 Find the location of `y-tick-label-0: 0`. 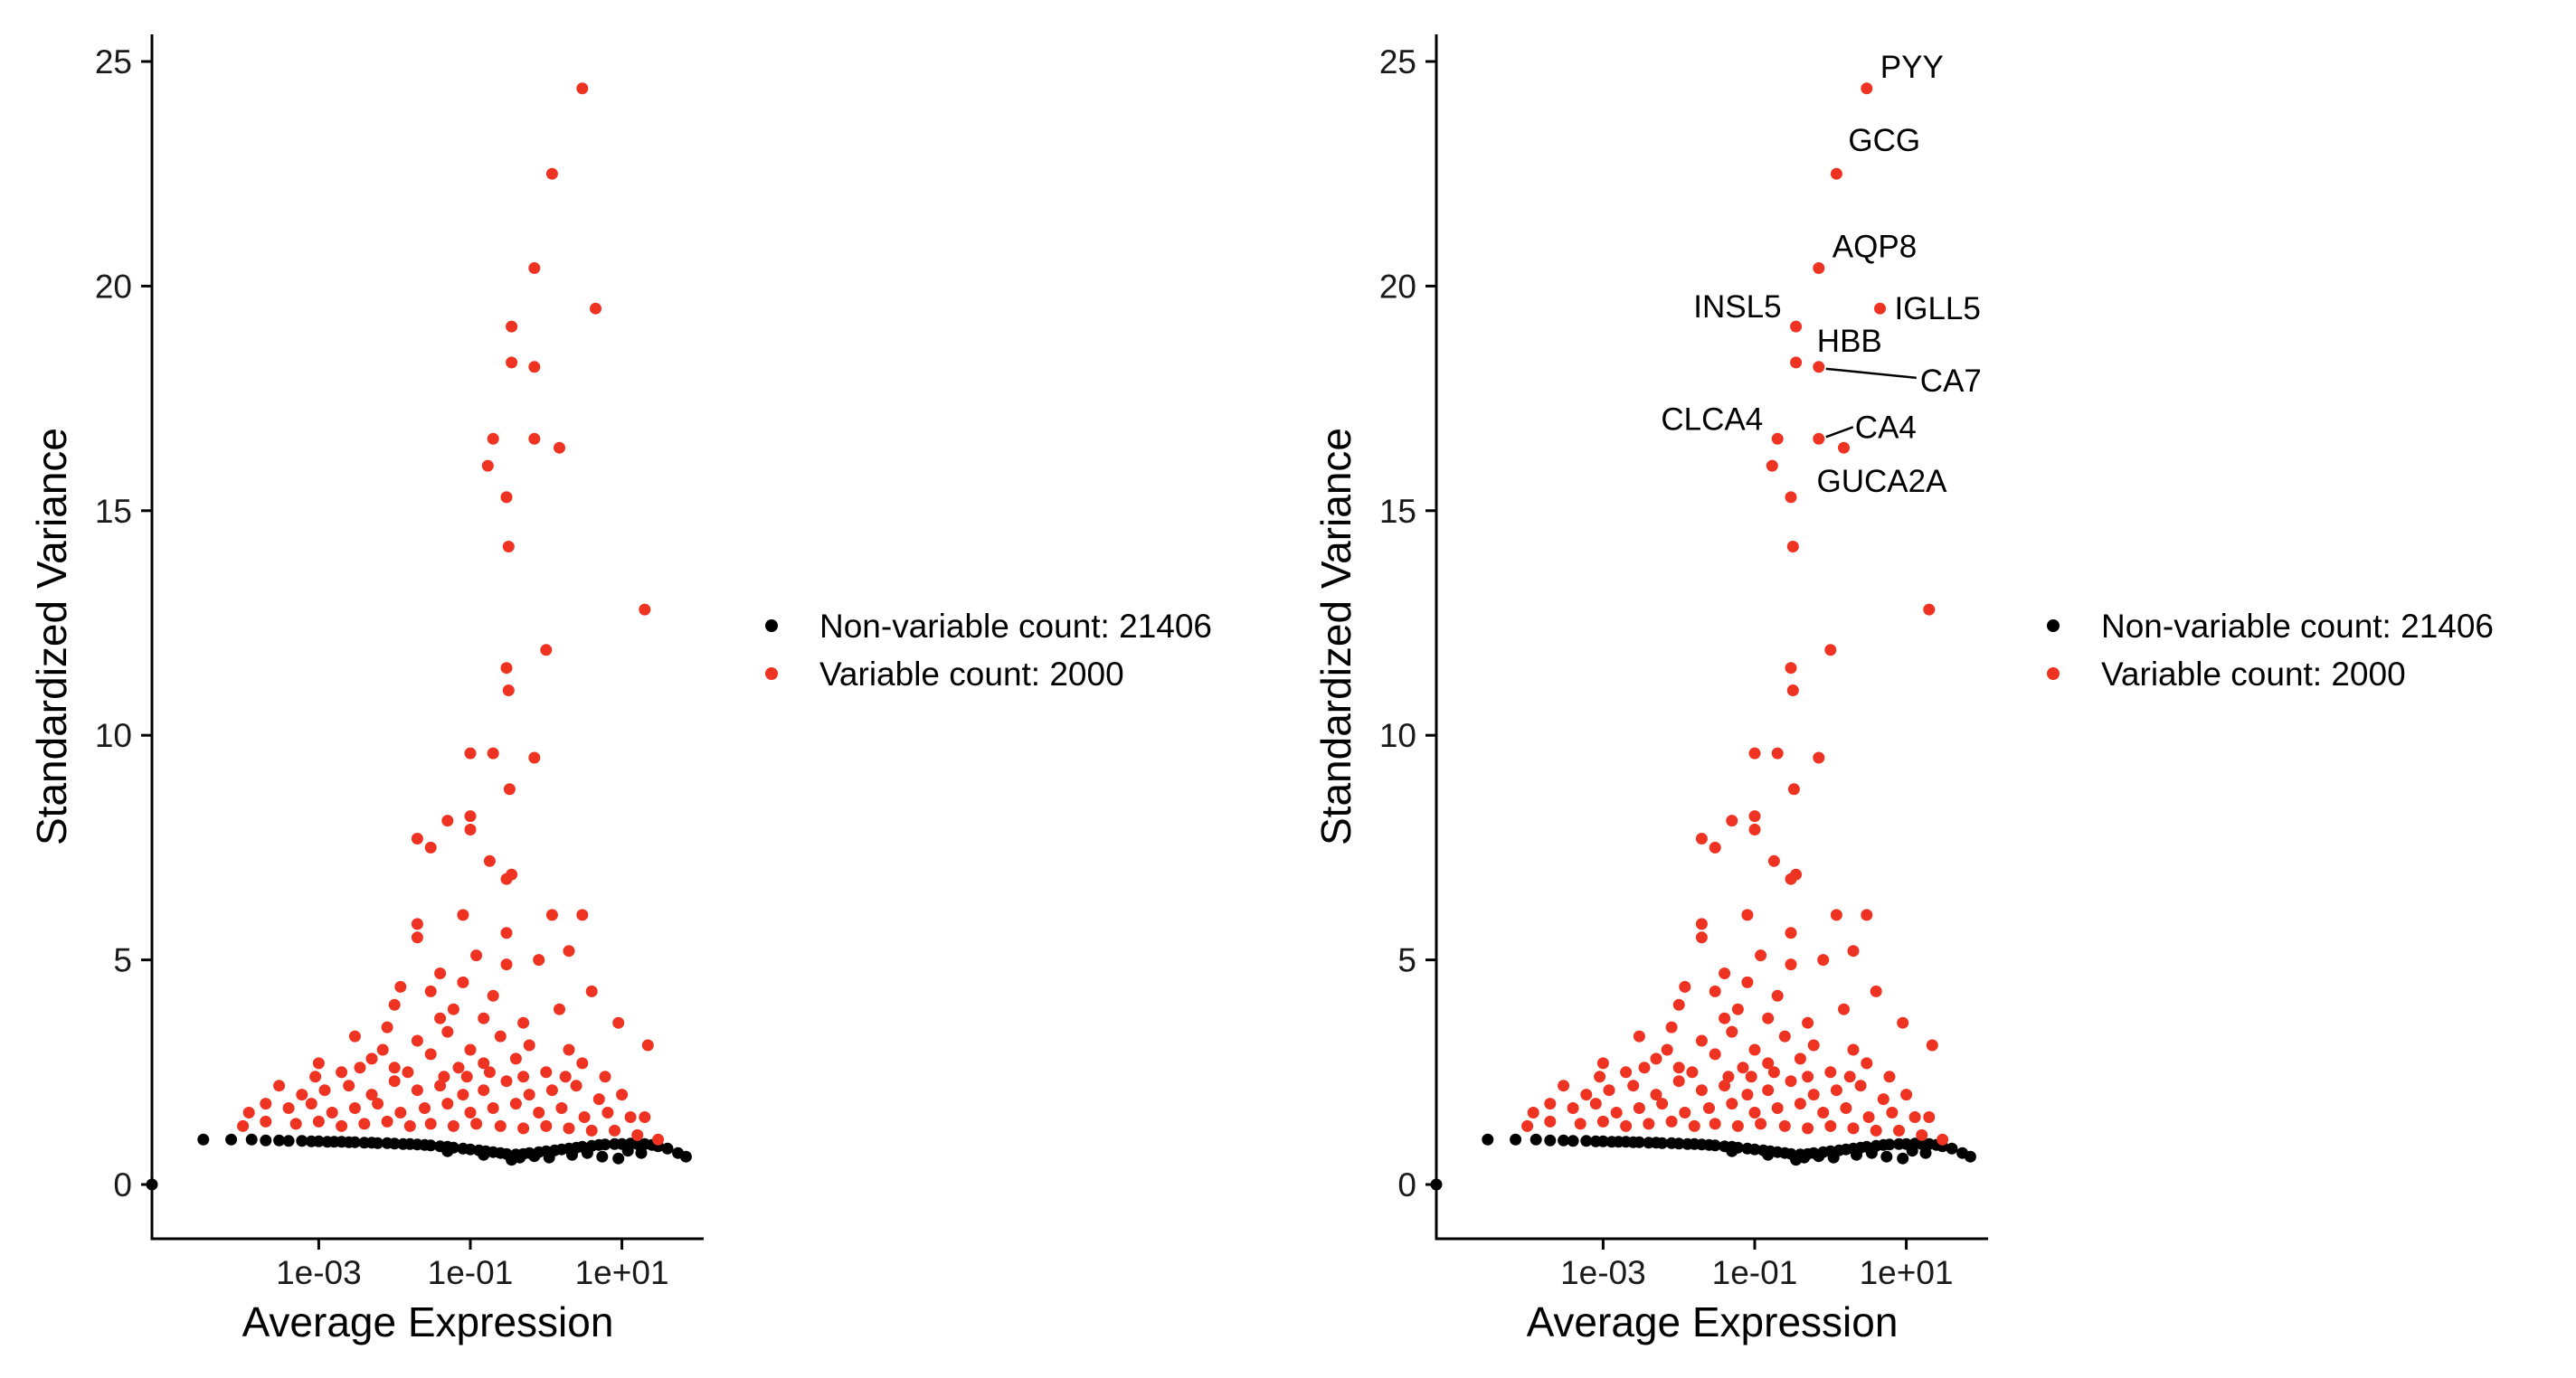

y-tick-label-0: 0 is located at coordinates (122, 1184).